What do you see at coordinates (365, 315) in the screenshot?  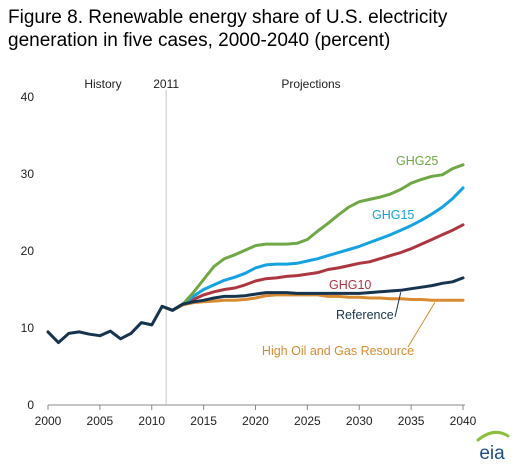 I see `series-label-reference: Reference` at bounding box center [365, 315].